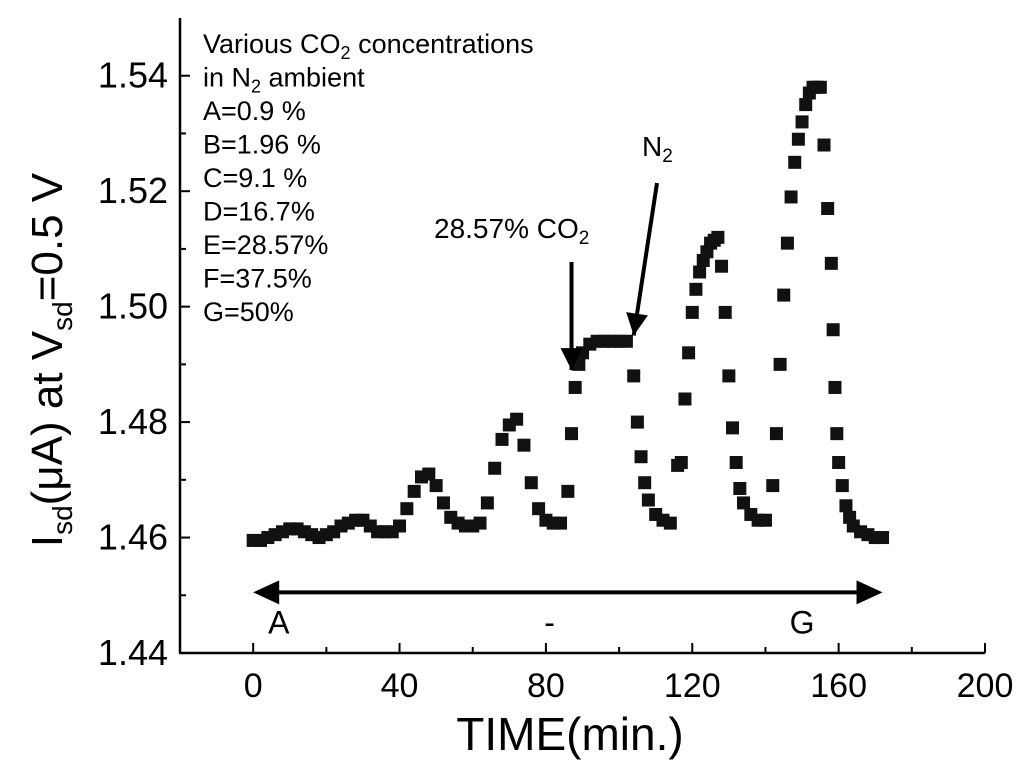 This screenshot has height=778, width=1024. I want to click on legend-line: C=9.1 %, so click(255, 178).